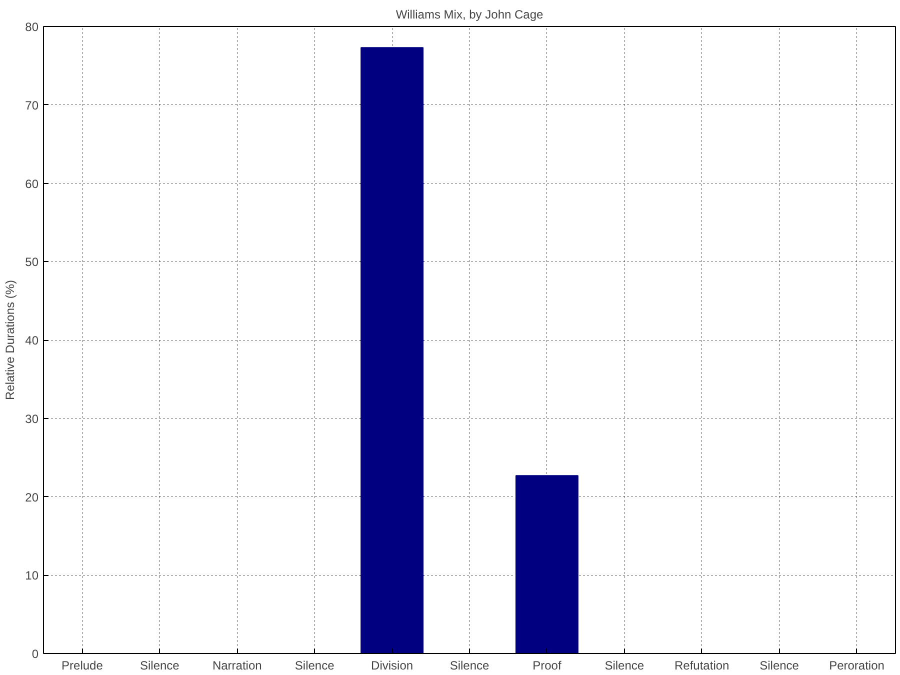 The width and height of the screenshot is (900, 675). Describe the element at coordinates (392, 665) in the screenshot. I see `x-tick-label: Division` at that location.